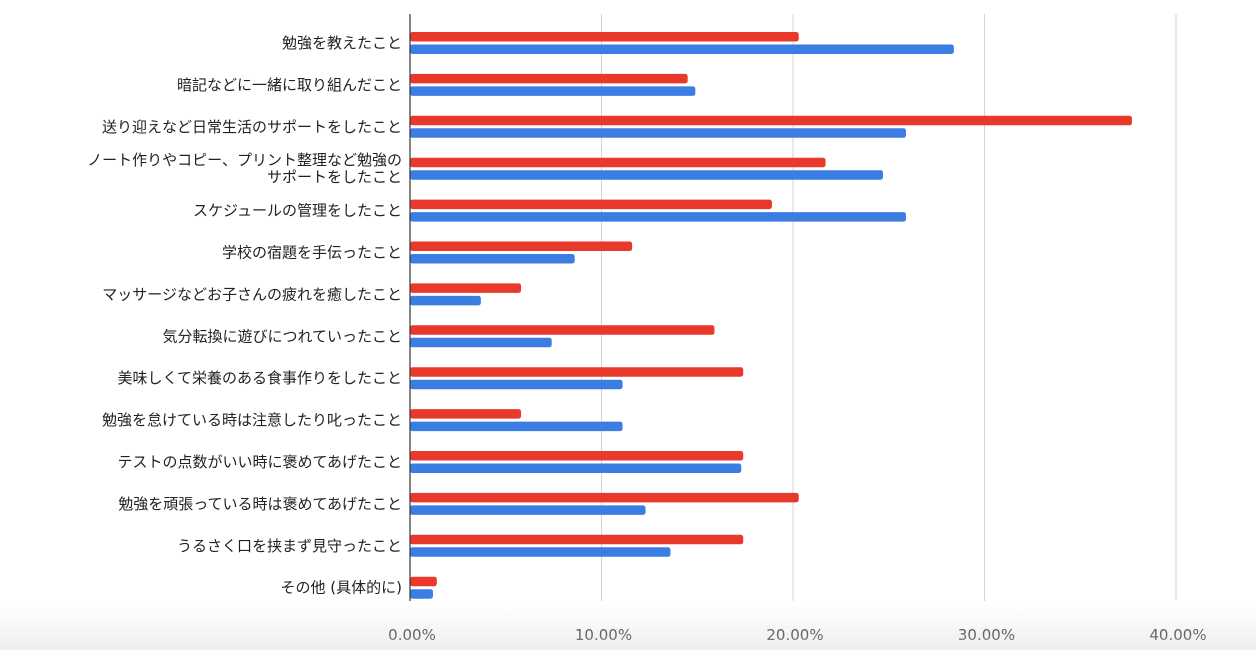  What do you see at coordinates (1177, 635) in the screenshot?
I see `x-tick-label: 40.00%` at bounding box center [1177, 635].